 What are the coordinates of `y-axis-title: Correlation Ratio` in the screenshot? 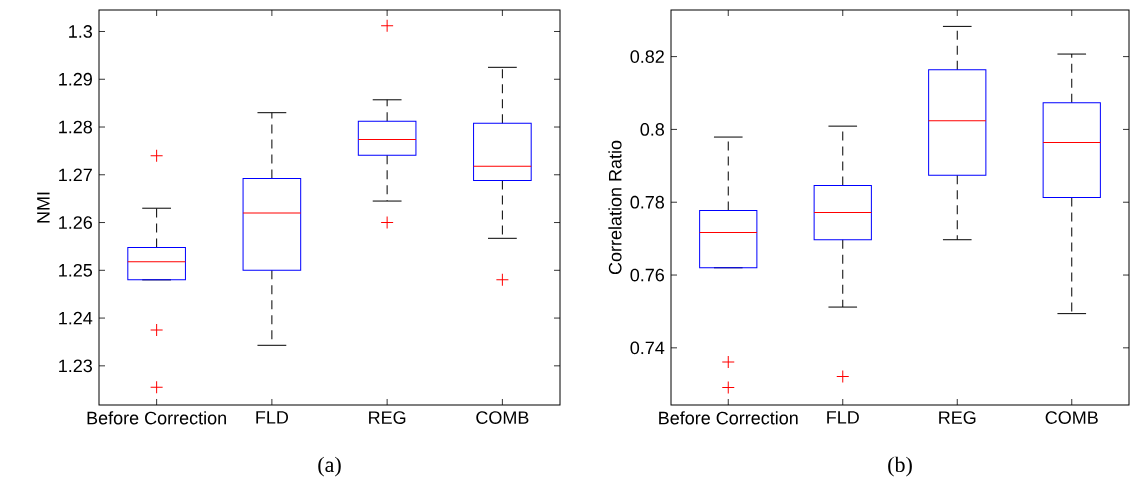 It's located at (615, 207).